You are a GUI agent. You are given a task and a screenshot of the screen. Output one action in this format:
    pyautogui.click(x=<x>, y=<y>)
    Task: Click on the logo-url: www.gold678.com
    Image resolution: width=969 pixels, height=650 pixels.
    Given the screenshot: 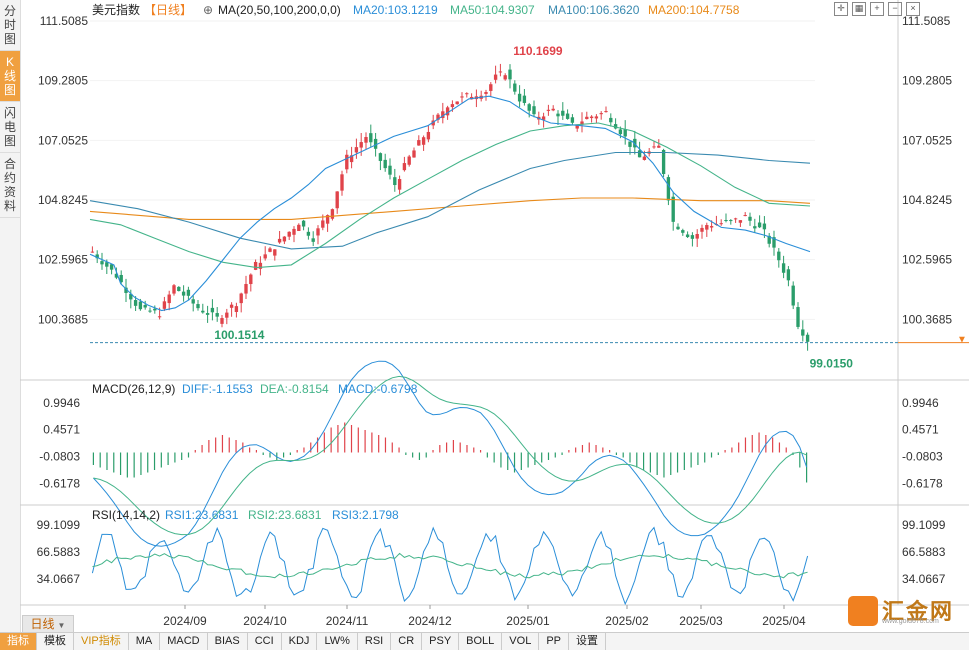 What is the action you would take?
    pyautogui.click(x=910, y=621)
    